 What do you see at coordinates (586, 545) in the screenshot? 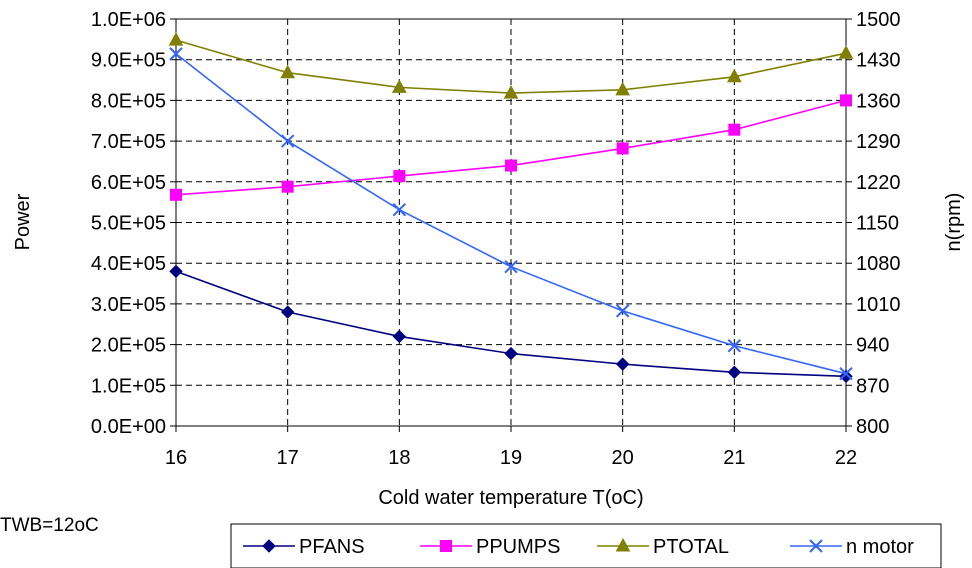
I see `legend: PFANS PPUMPS PTOTAL n motor` at bounding box center [586, 545].